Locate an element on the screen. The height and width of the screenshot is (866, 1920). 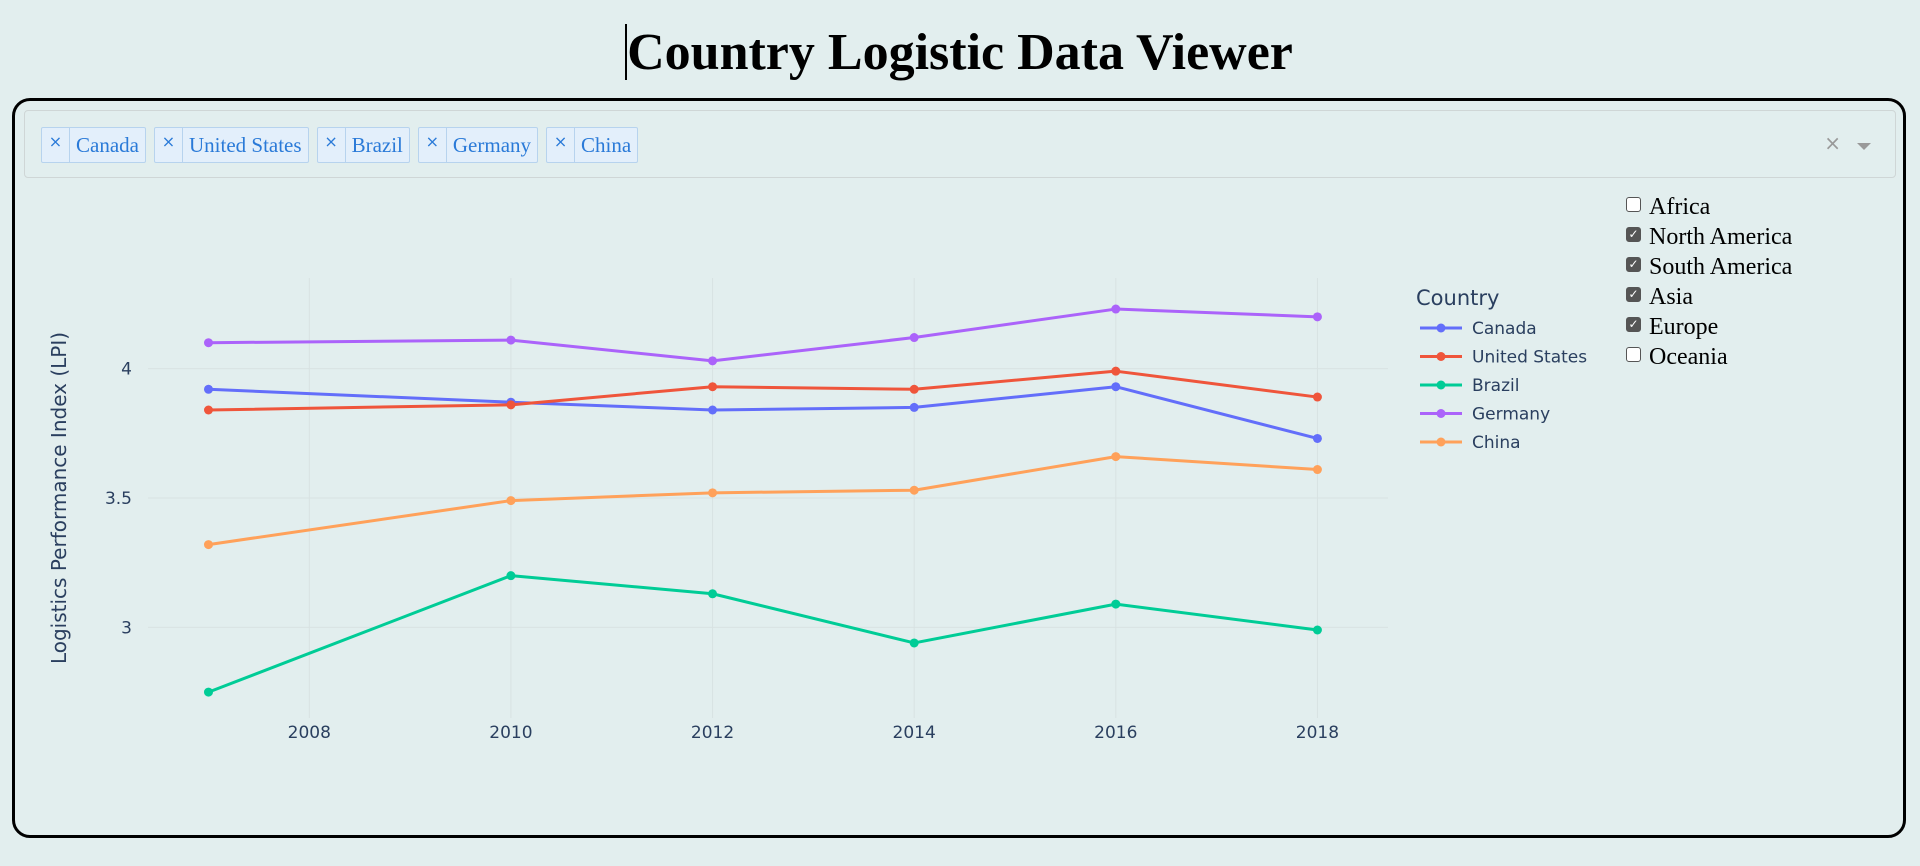
clear-all-icon: × is located at coordinates (1832, 143).